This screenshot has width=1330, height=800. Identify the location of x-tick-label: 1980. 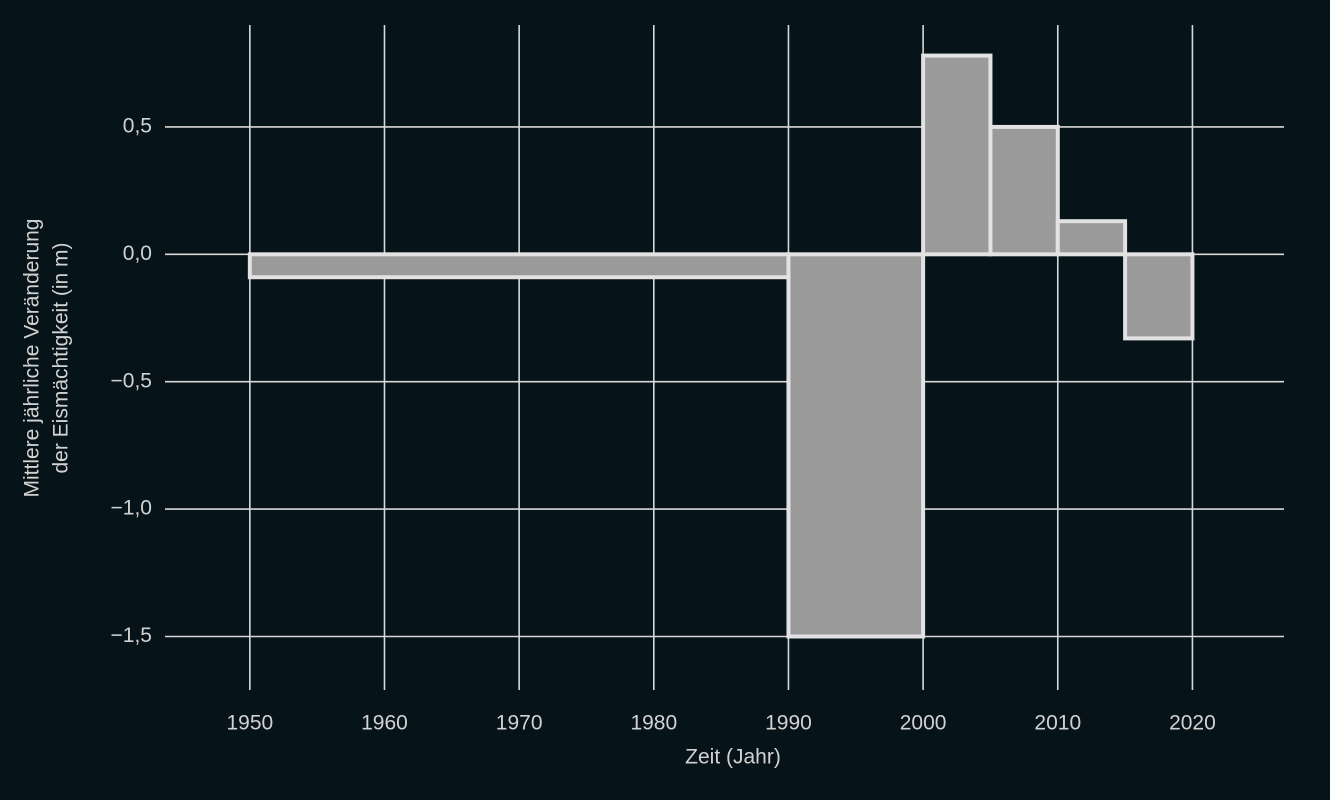
(653, 723).